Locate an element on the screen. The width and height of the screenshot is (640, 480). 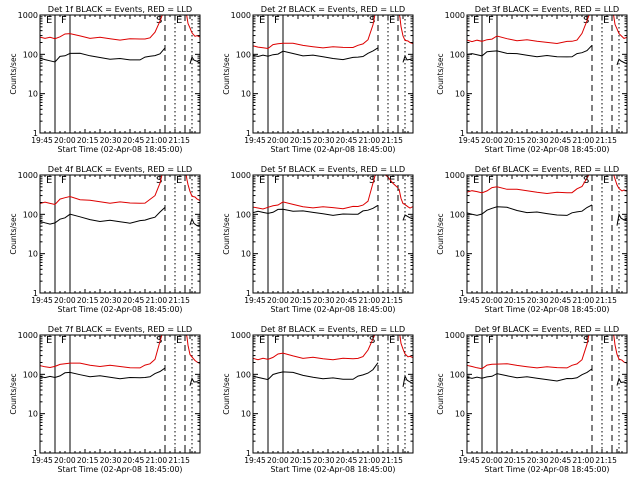
chart-title: Det 8f BLACK = Events, RED = LLD is located at coordinates (333, 329).